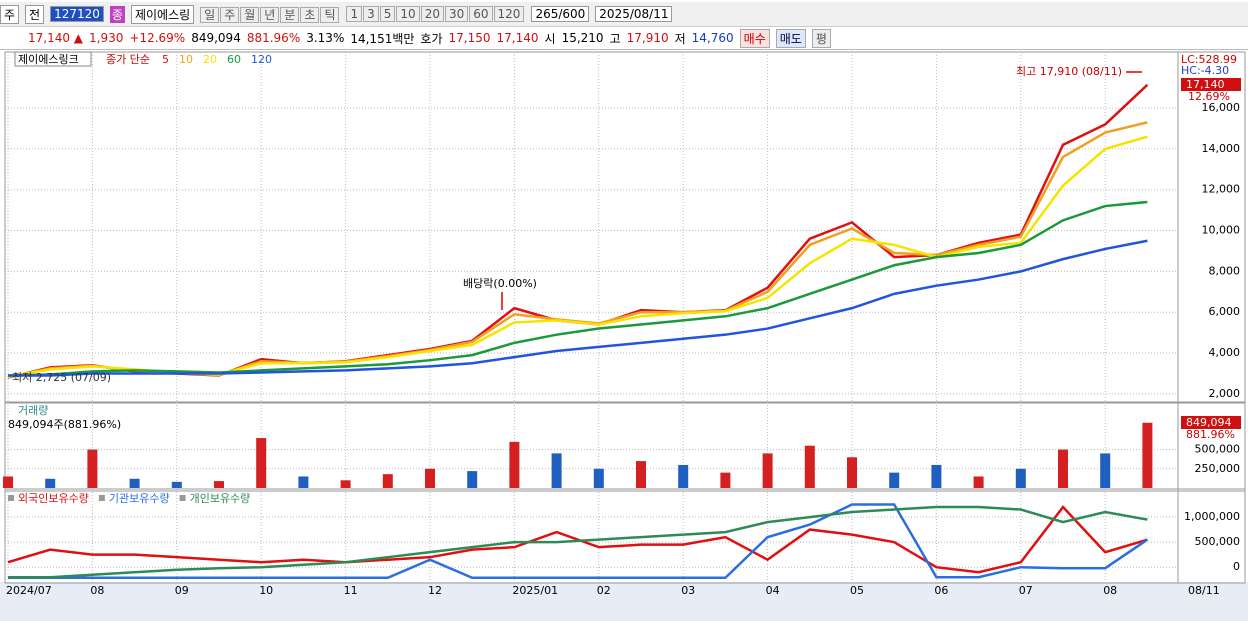  Describe the element at coordinates (234, 59) in the screenshot. I see `legend-entry: 60` at that location.